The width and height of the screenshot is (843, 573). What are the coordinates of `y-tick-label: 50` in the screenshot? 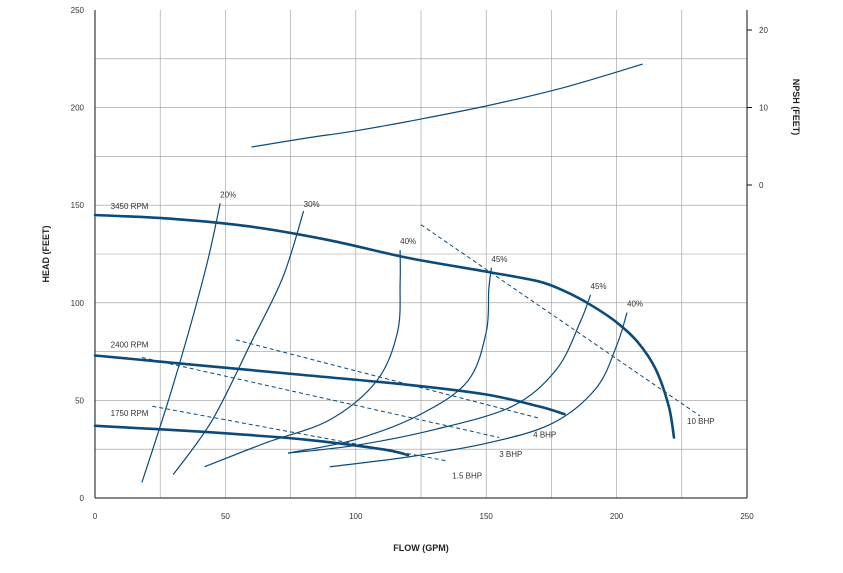 It's located at (79, 400).